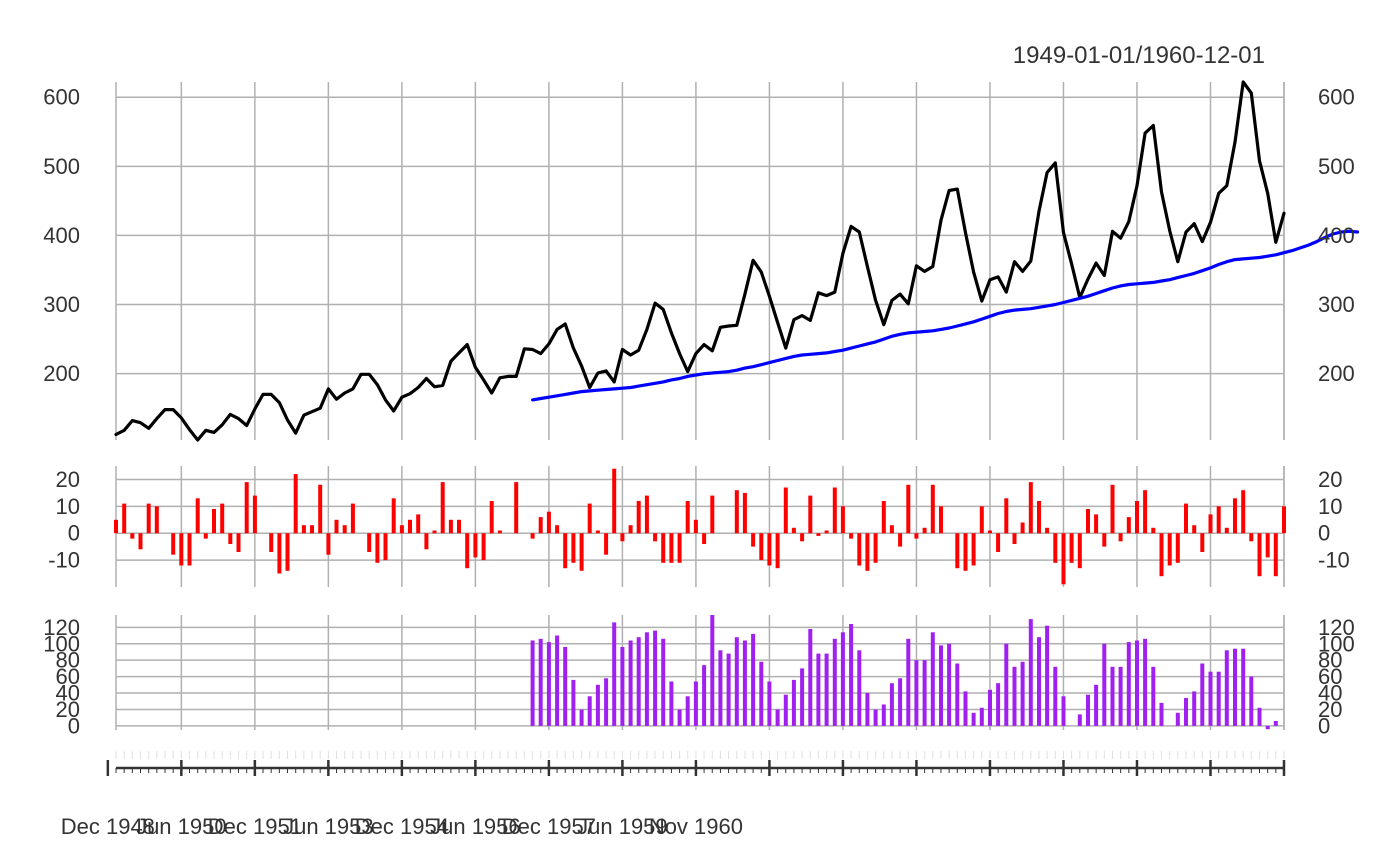 This screenshot has width=1400, height=866. I want to click on x-tick-label: Jun 1950, so click(181, 826).